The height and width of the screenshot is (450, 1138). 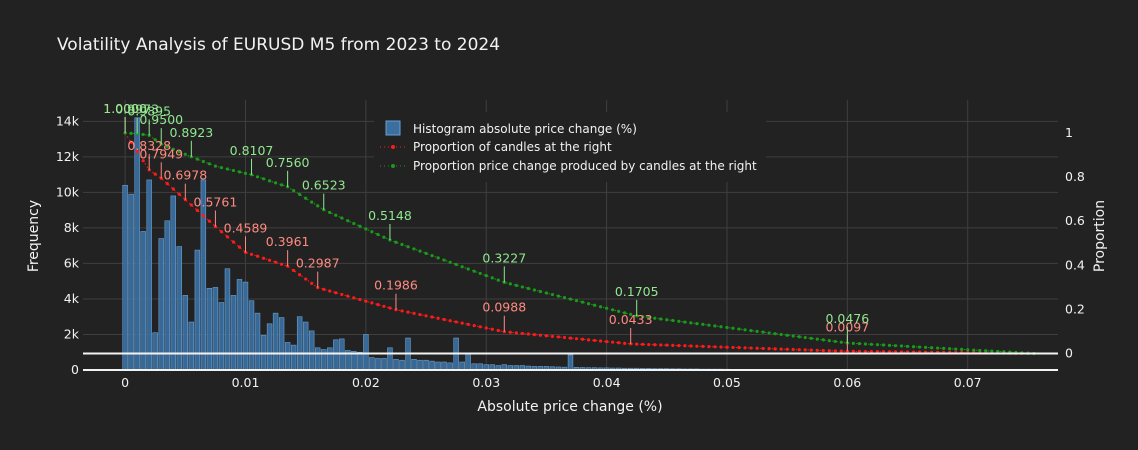 I want to click on annotation-label: 0.0476, so click(x=847, y=318).